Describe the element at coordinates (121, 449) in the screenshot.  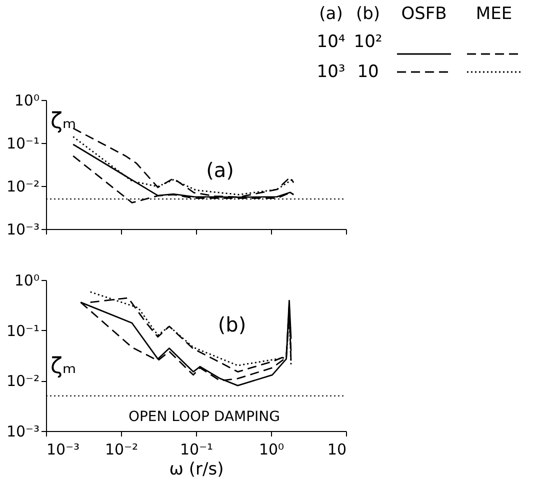
I see `x-tick-label: 10⁻²` at that location.